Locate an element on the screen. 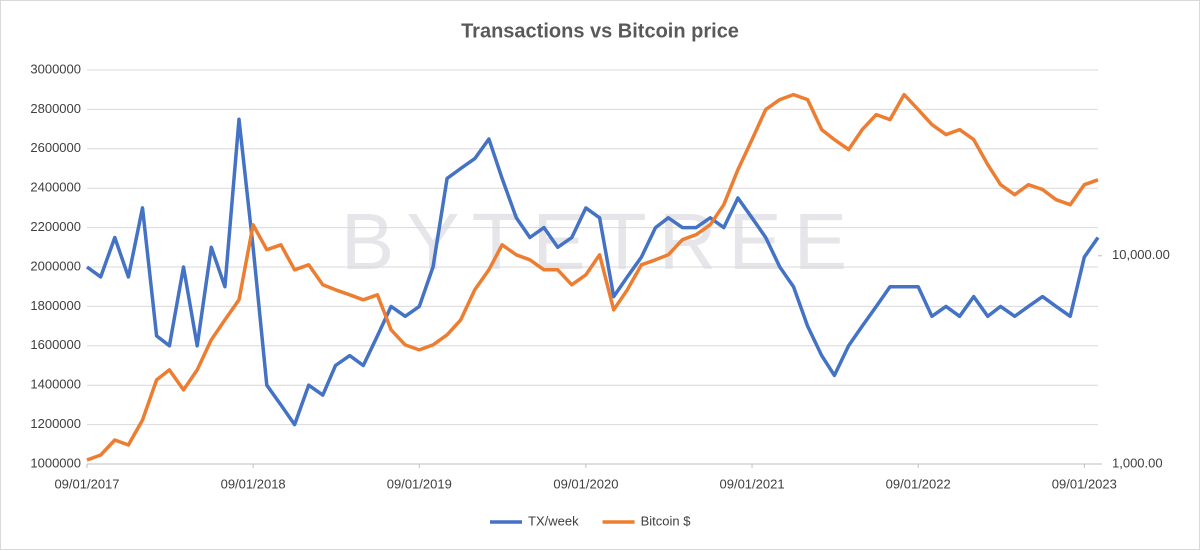  x-tick-label: 09/01/2019 is located at coordinates (419, 483).